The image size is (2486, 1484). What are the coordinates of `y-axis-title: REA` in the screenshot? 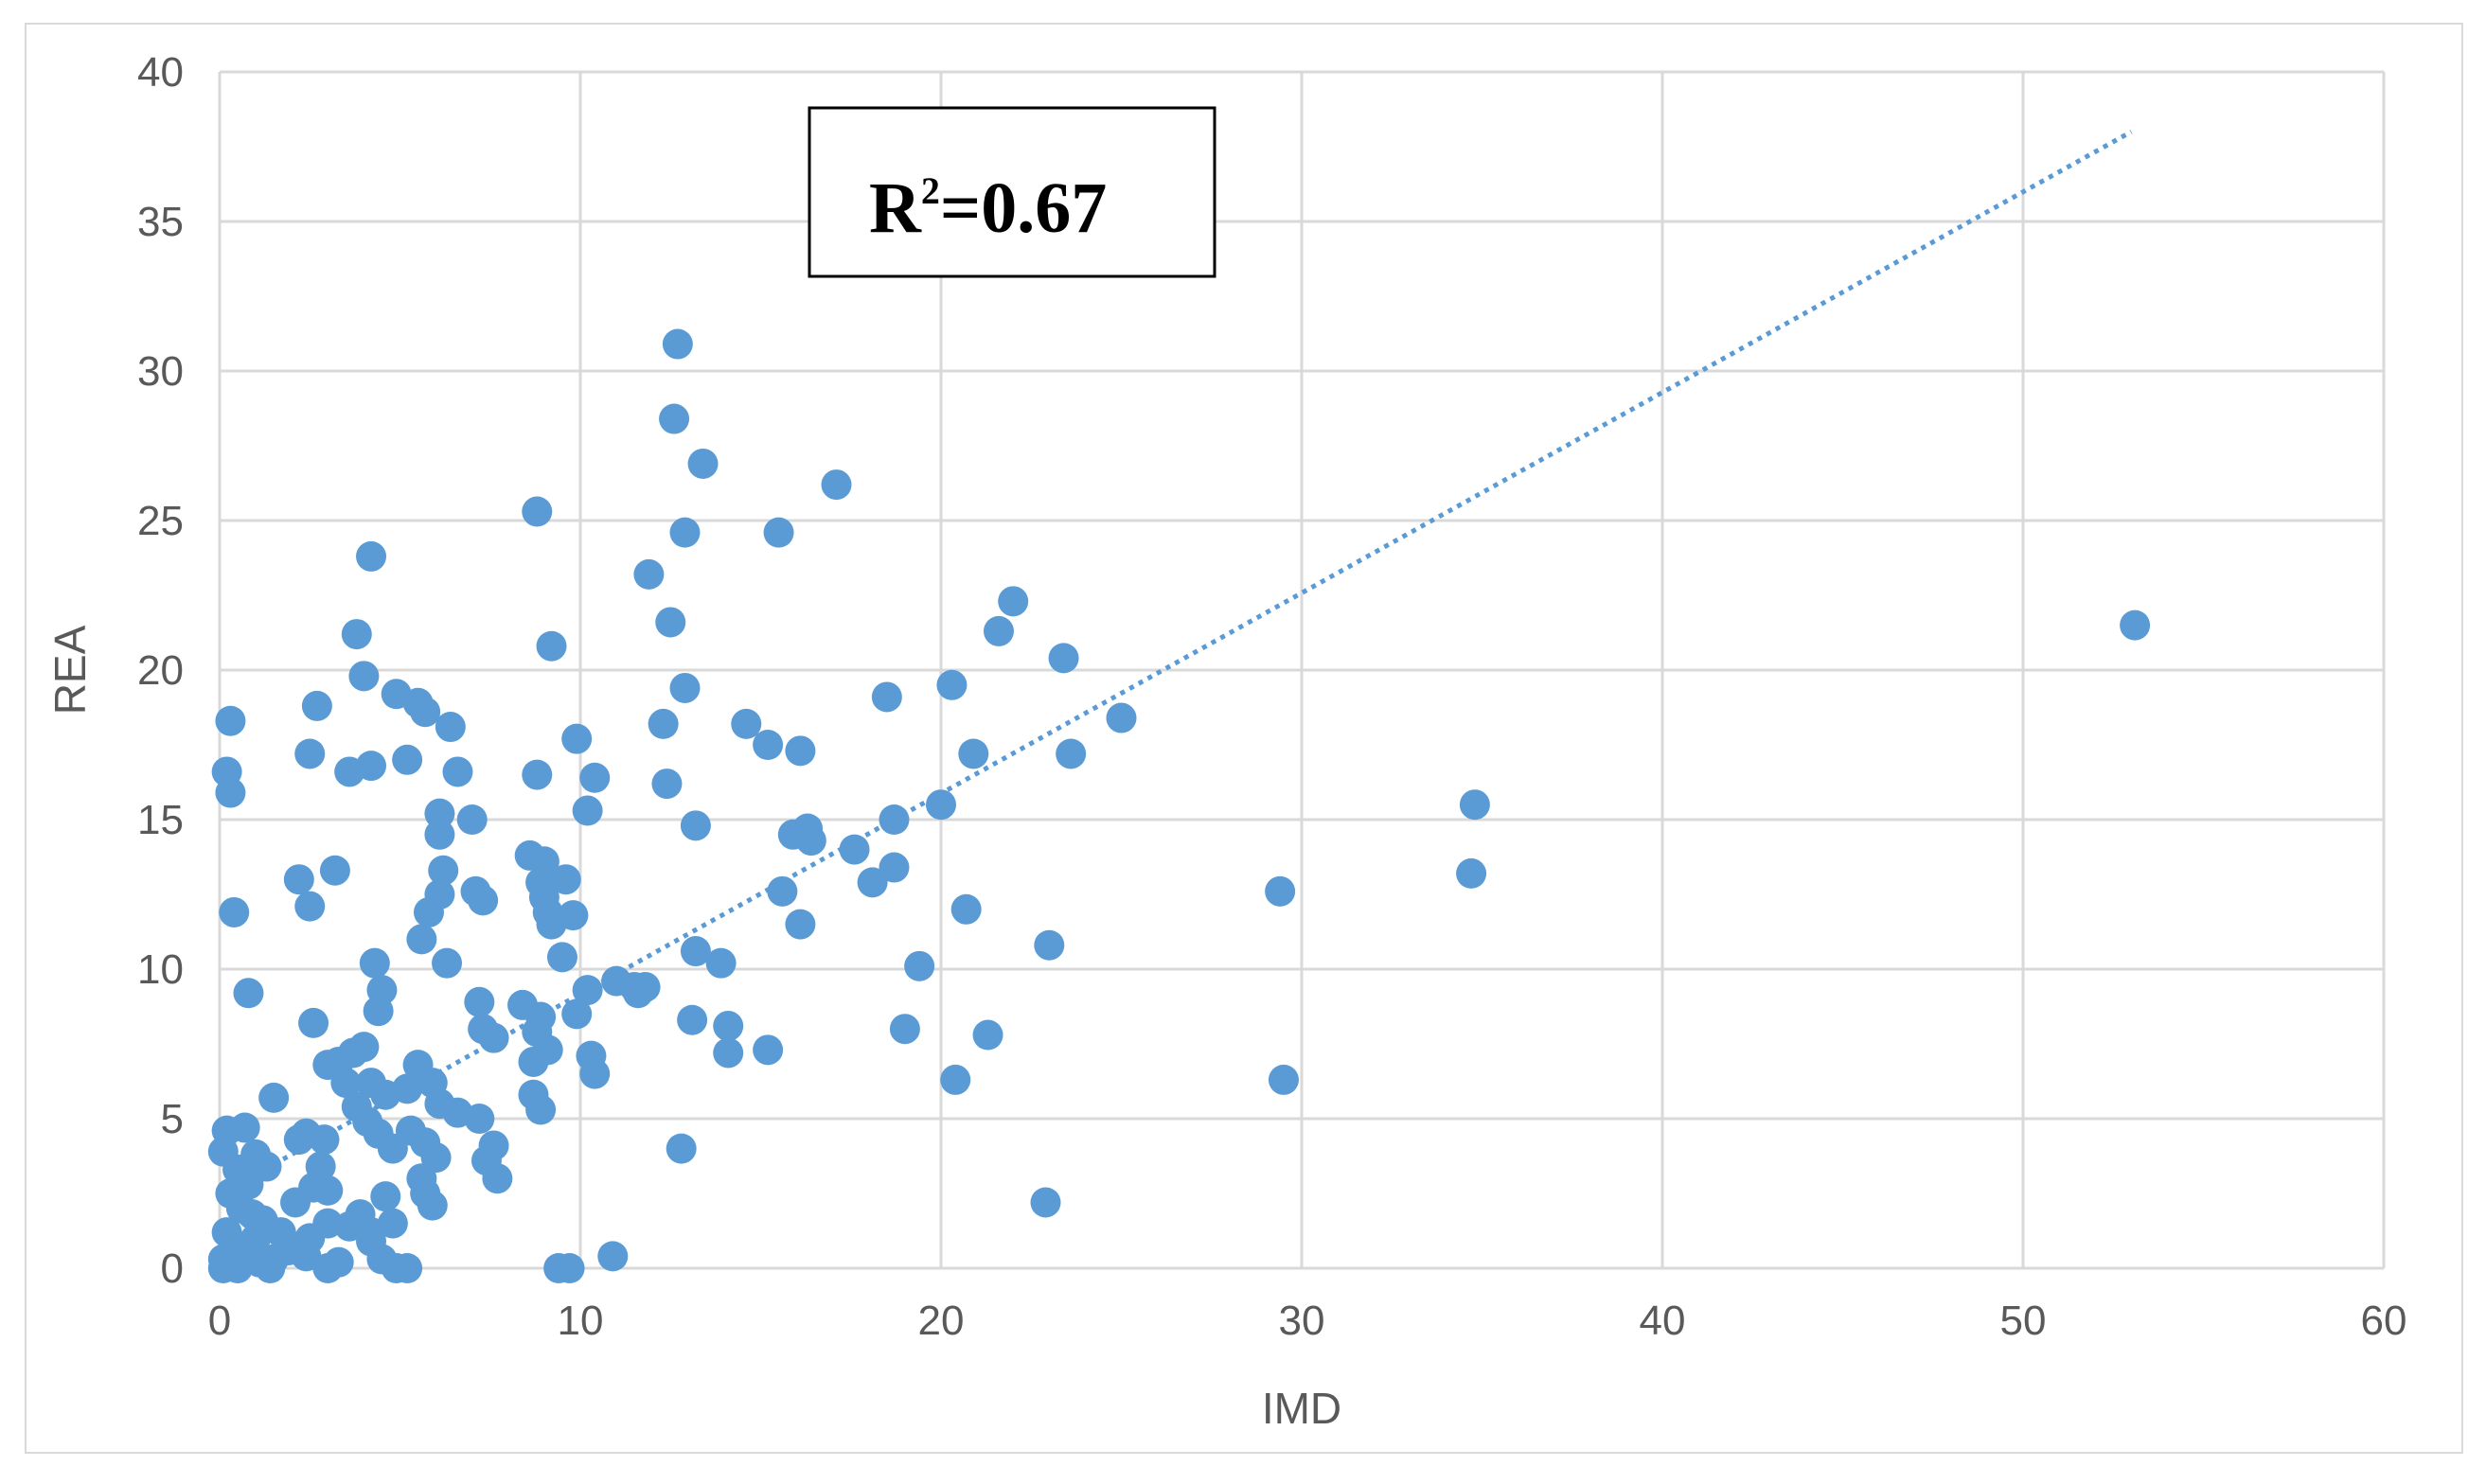 It's located at (70, 670).